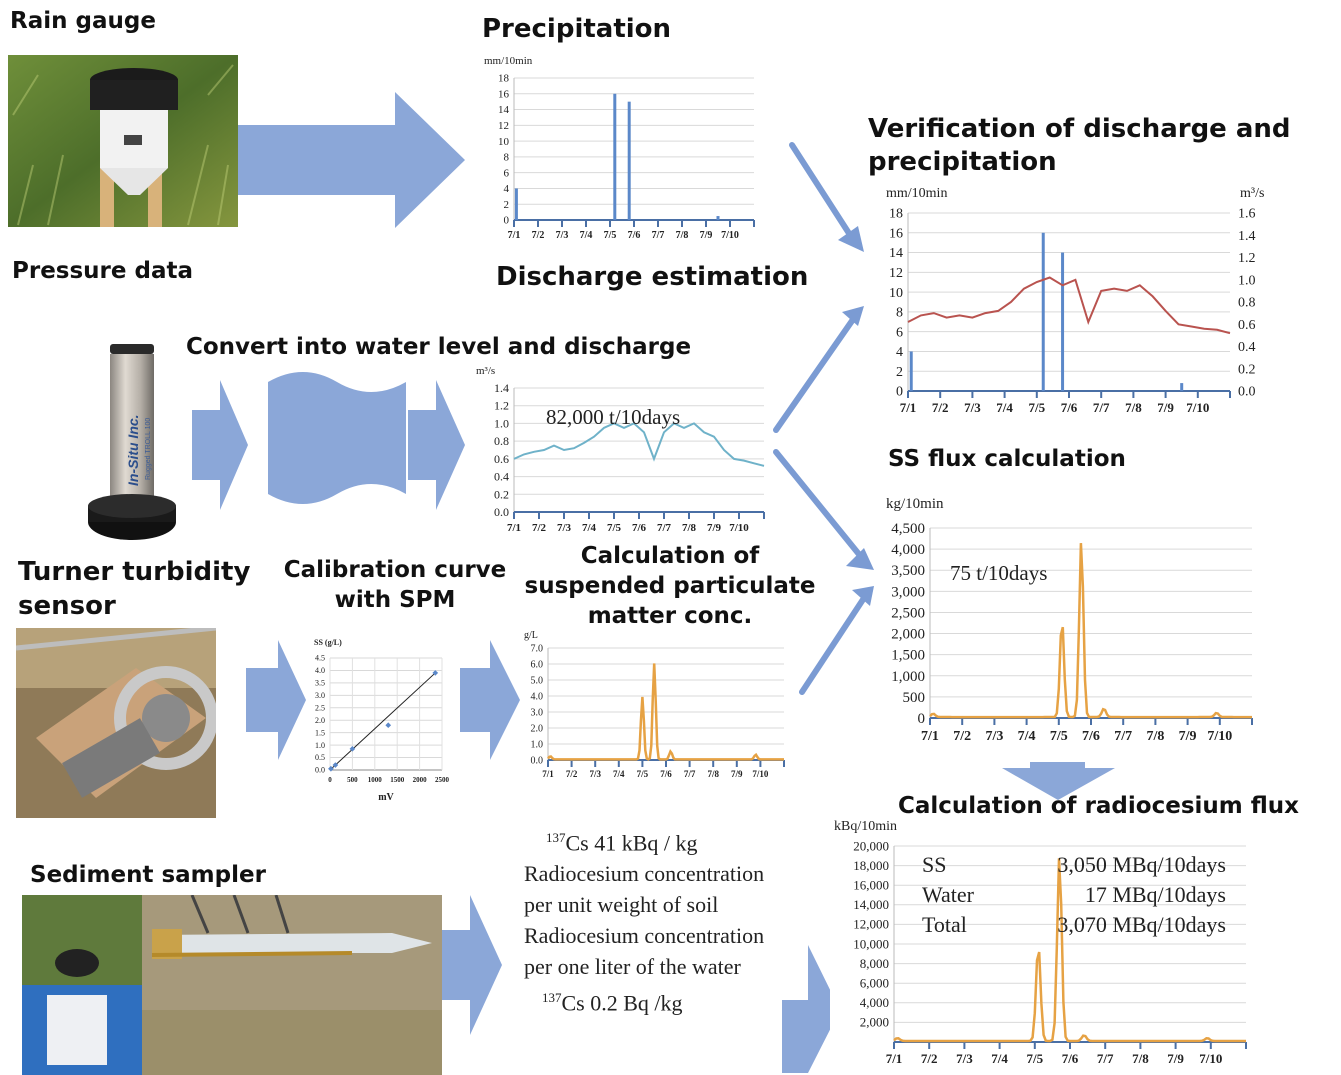  What do you see at coordinates (572, 774) in the screenshot?
I see `spm-x-label: 7/2` at bounding box center [572, 774].